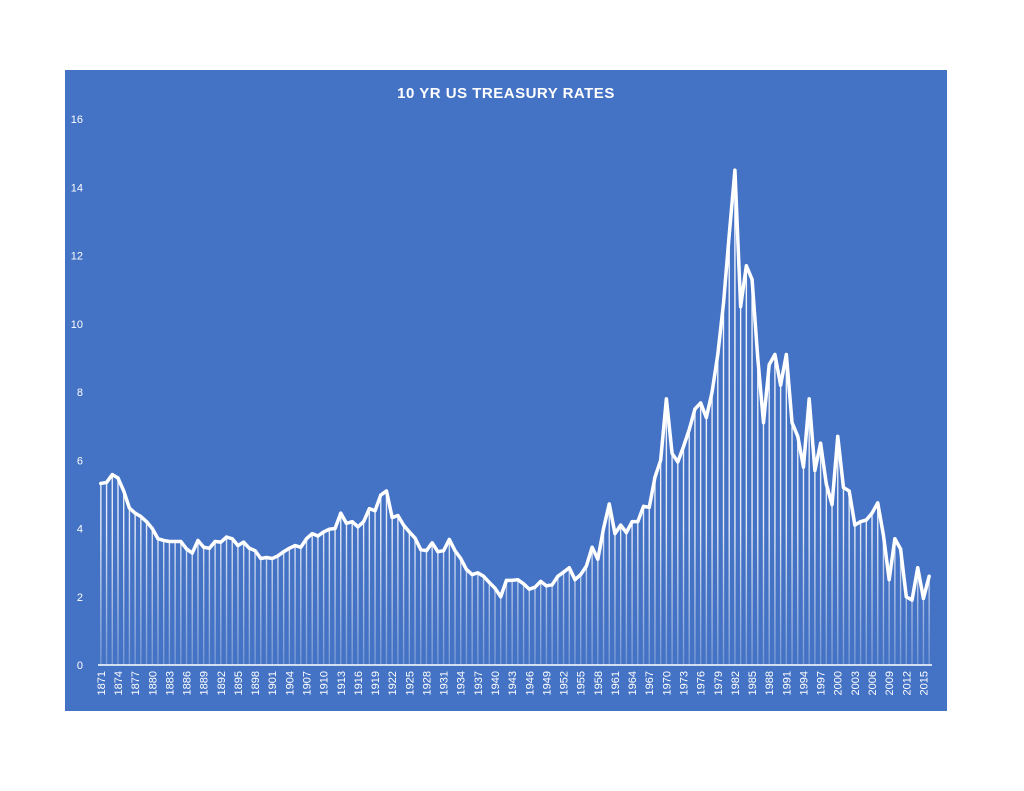 This screenshot has width=1024, height=791. I want to click on x-tick-label: 1961, so click(616, 683).